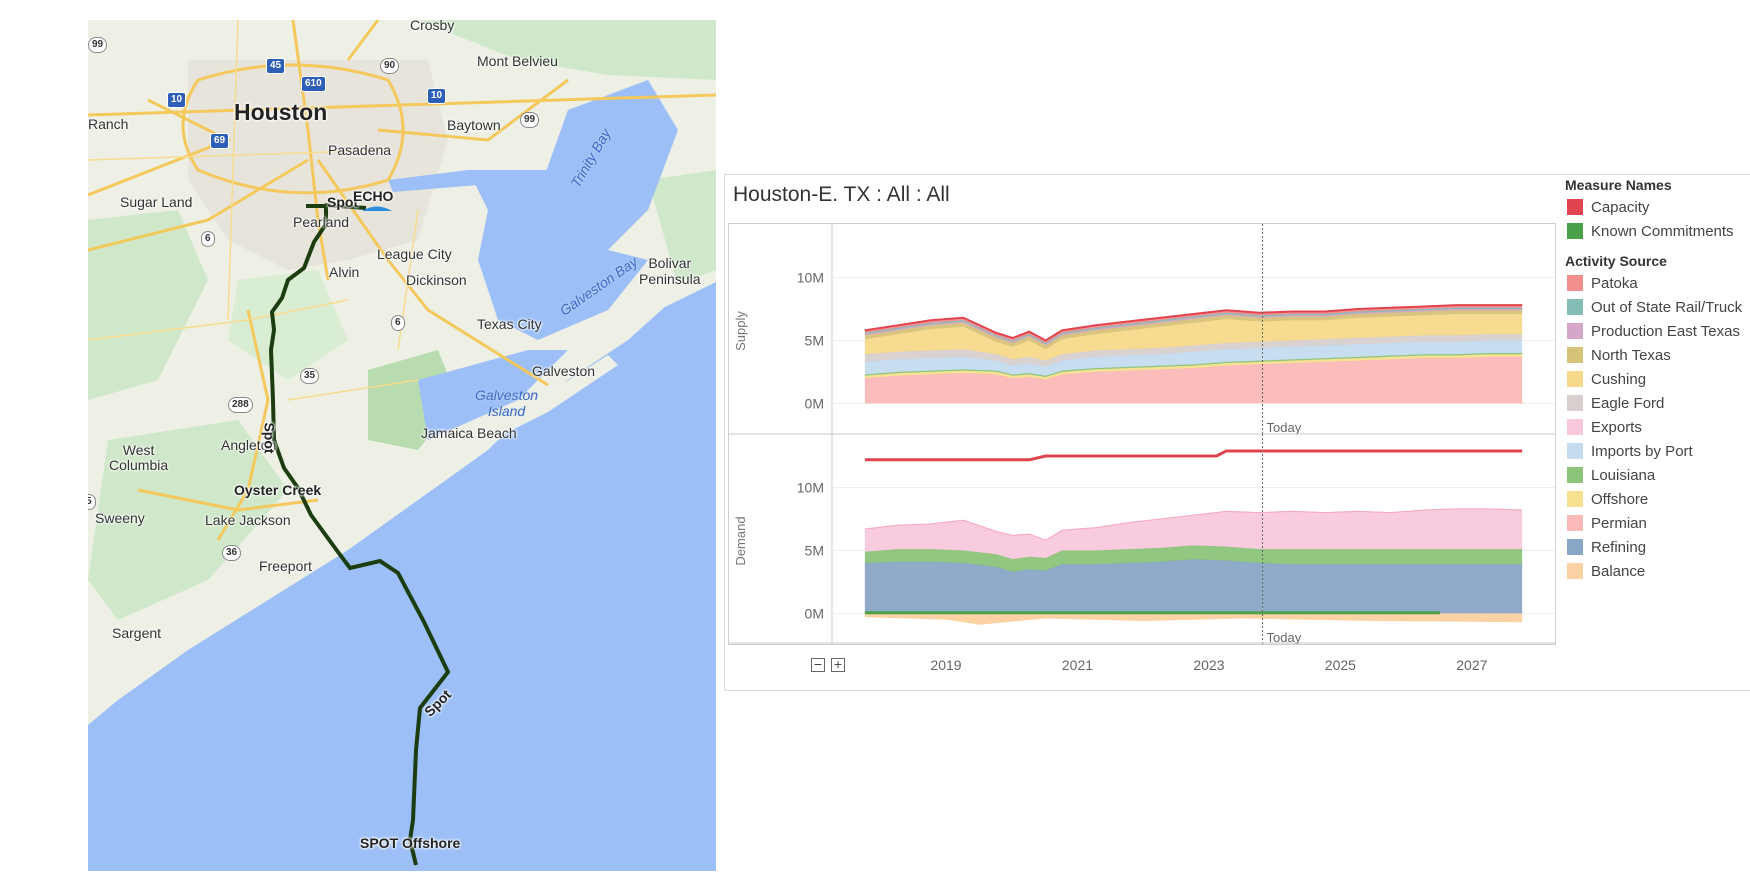 This screenshot has height=875, width=1750. What do you see at coordinates (137, 633) in the screenshot?
I see `map-label-sargent: Sargent` at bounding box center [137, 633].